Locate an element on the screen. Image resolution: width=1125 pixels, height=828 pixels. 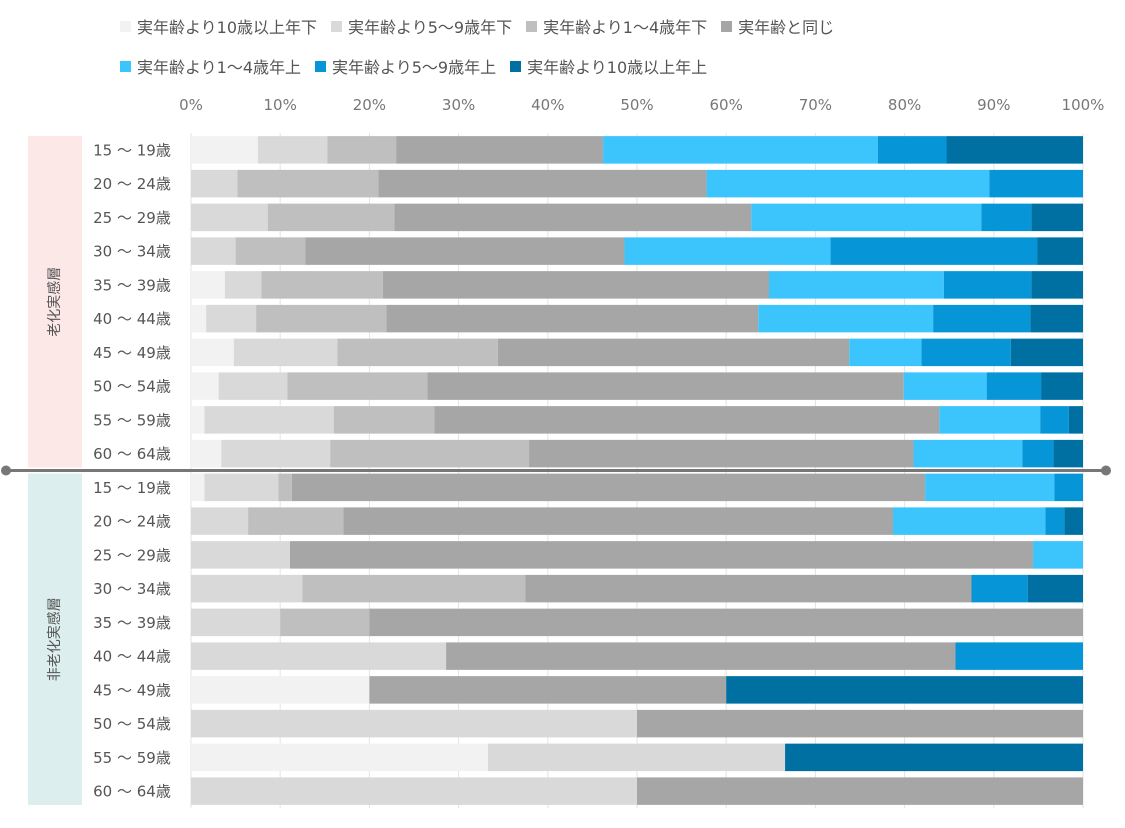
group-label: 老化実感層 is located at coordinates (54, 302).